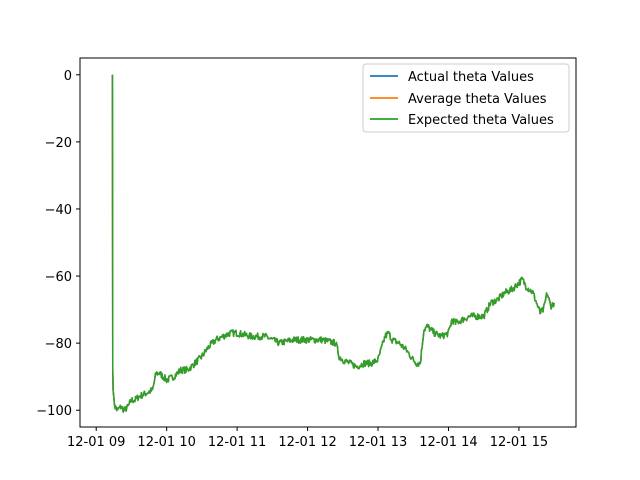 Image resolution: width=640 pixels, height=480 pixels. Describe the element at coordinates (237, 442) in the screenshot. I see `x-tick-label: 12-01 11` at that location.